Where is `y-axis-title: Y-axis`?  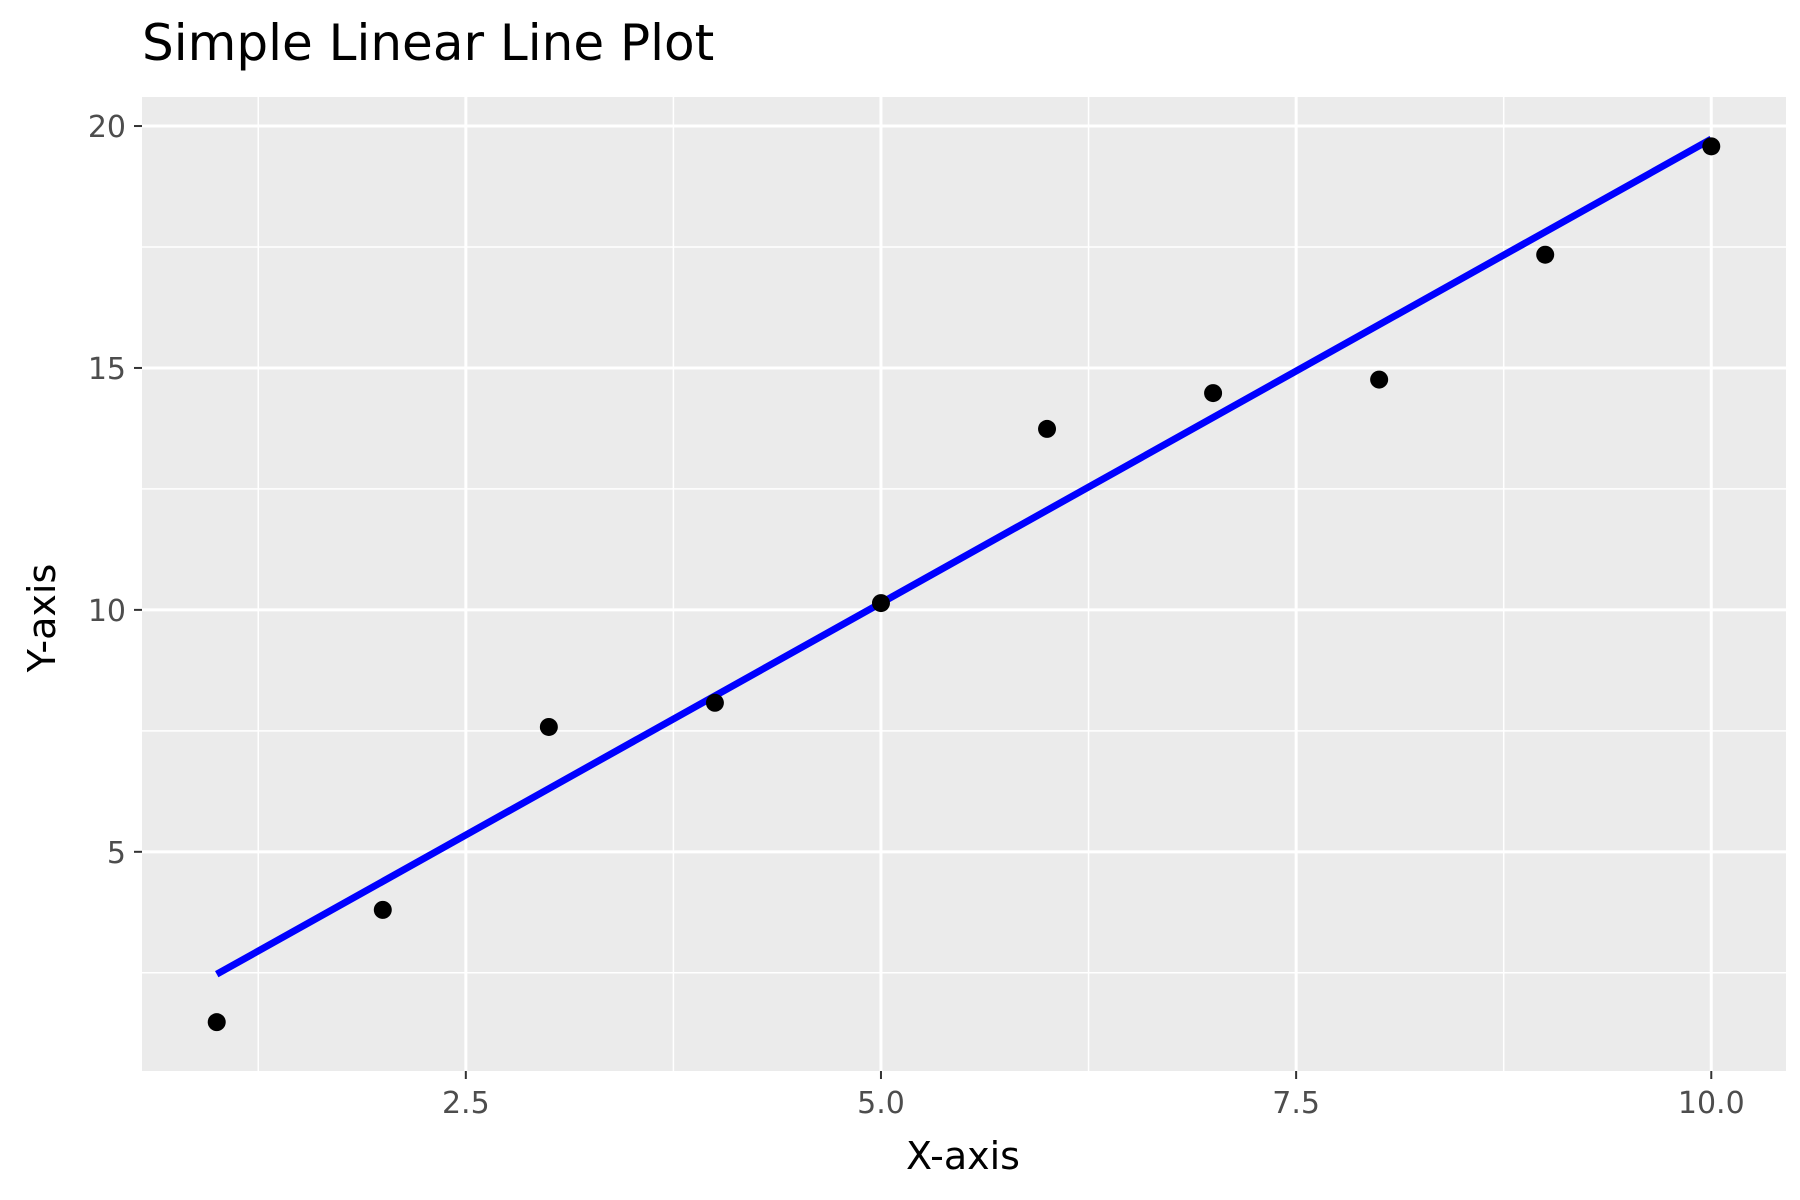
y-axis-title: Y-axis is located at coordinates (42, 619).